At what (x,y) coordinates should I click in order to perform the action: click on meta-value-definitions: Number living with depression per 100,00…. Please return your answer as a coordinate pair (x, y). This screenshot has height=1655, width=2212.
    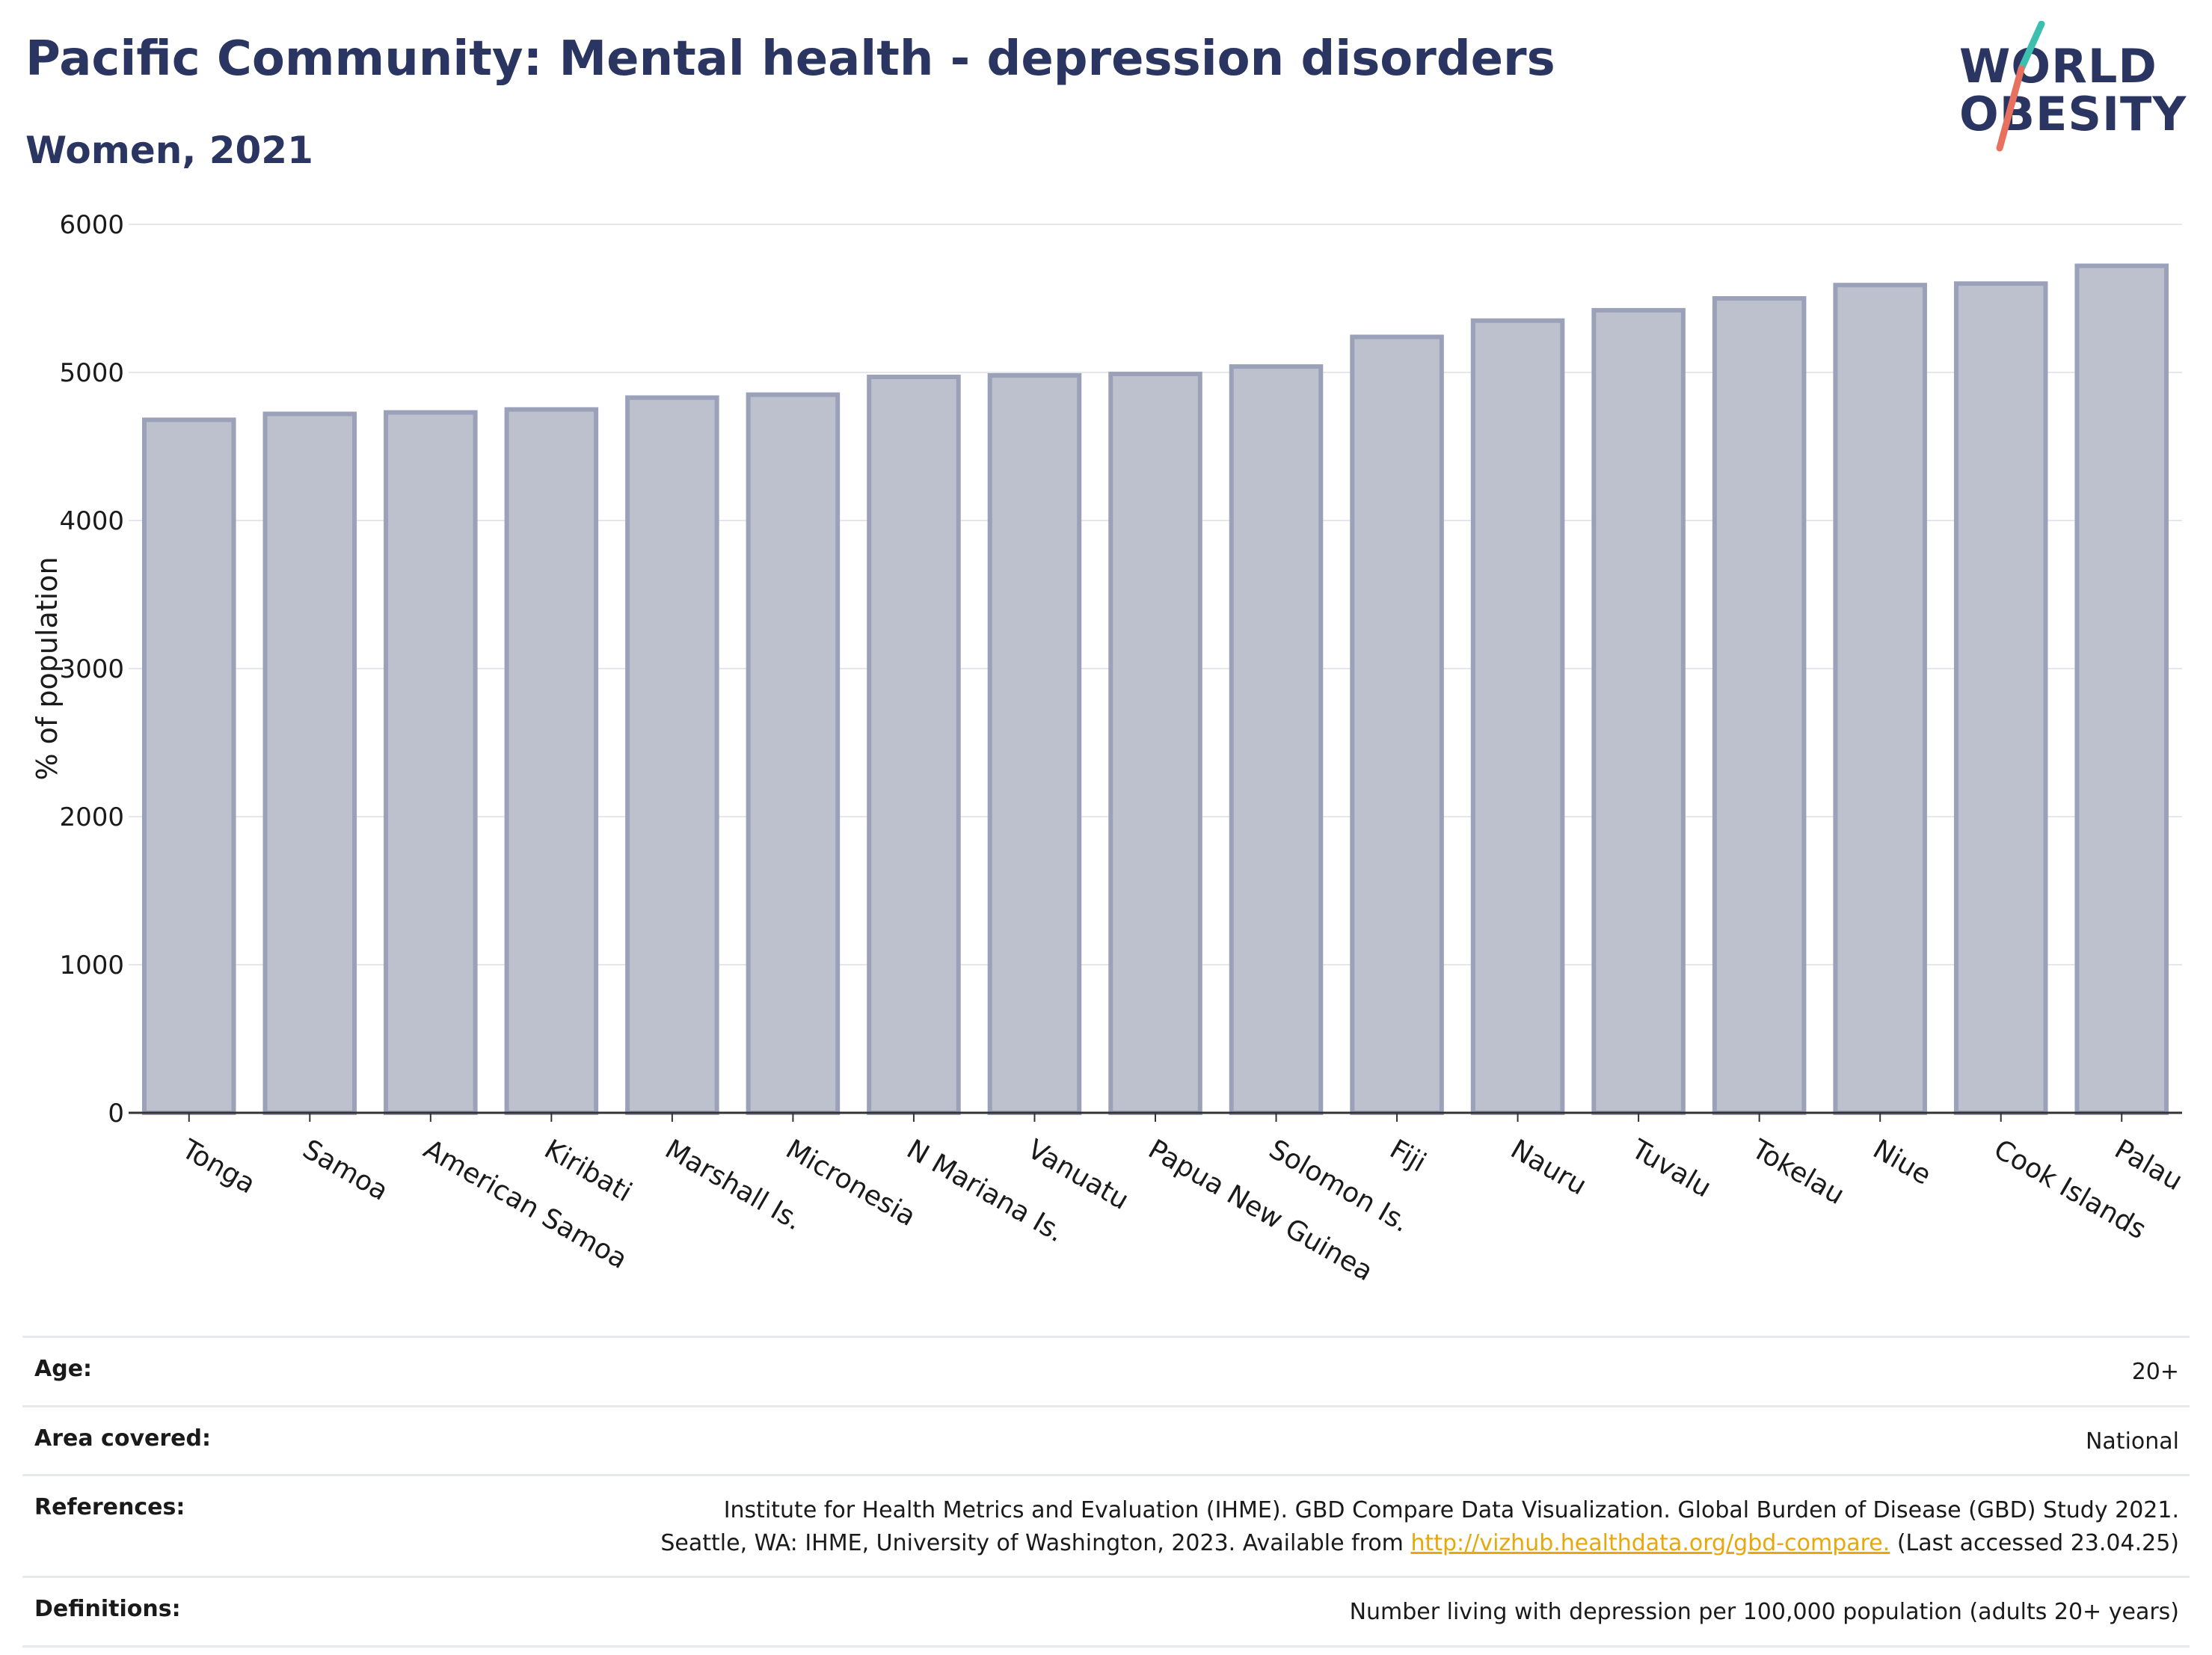
    Looking at the image, I should click on (1764, 1612).